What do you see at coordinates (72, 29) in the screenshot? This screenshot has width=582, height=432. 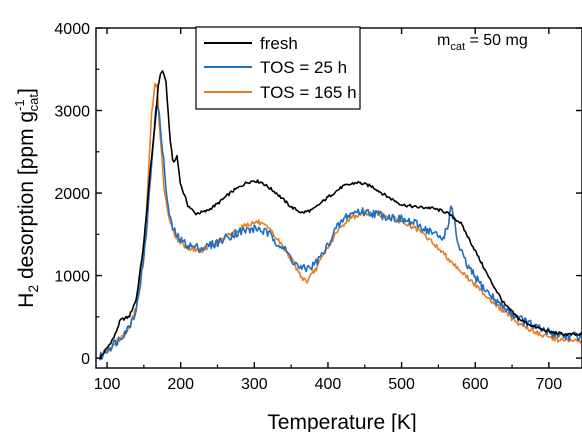 I see `y-tick-label: 4000` at bounding box center [72, 29].